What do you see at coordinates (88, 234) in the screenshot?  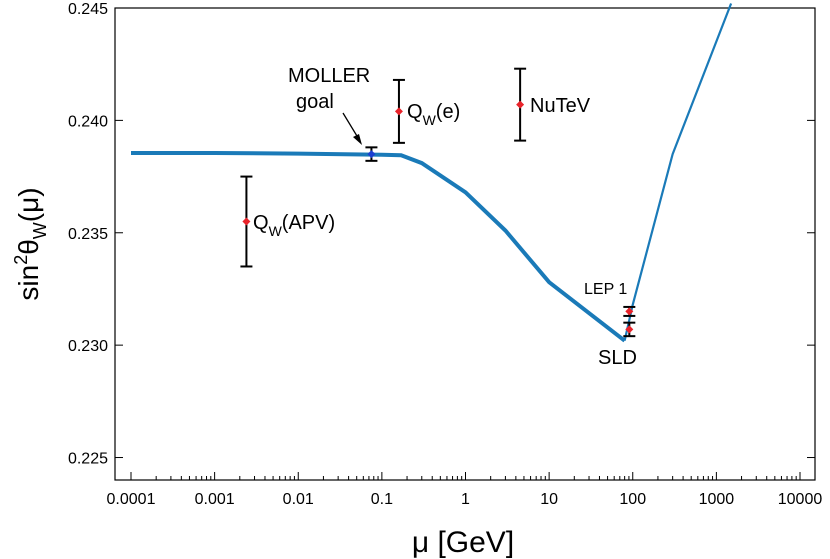 I see `y-tick-label: 0.235` at bounding box center [88, 234].